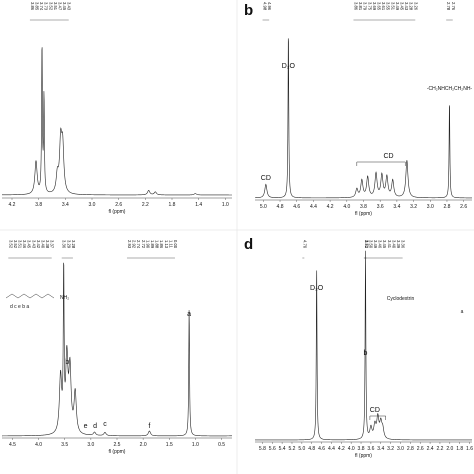 The width and height of the screenshot is (474, 474). What do you see at coordinates (147, 244) in the screenshot?
I see `peak-label: 1.90` at bounding box center [147, 244].